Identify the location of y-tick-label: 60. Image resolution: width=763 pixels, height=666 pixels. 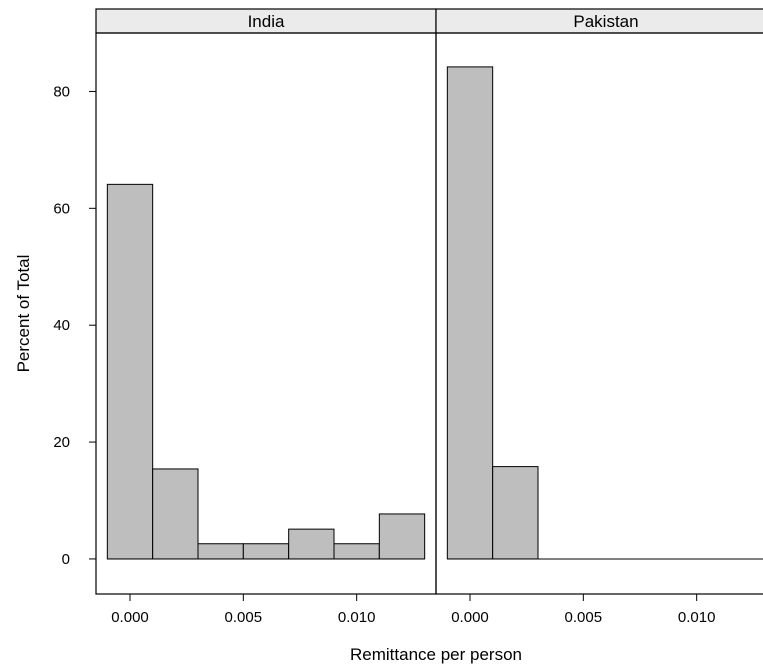
(61, 208).